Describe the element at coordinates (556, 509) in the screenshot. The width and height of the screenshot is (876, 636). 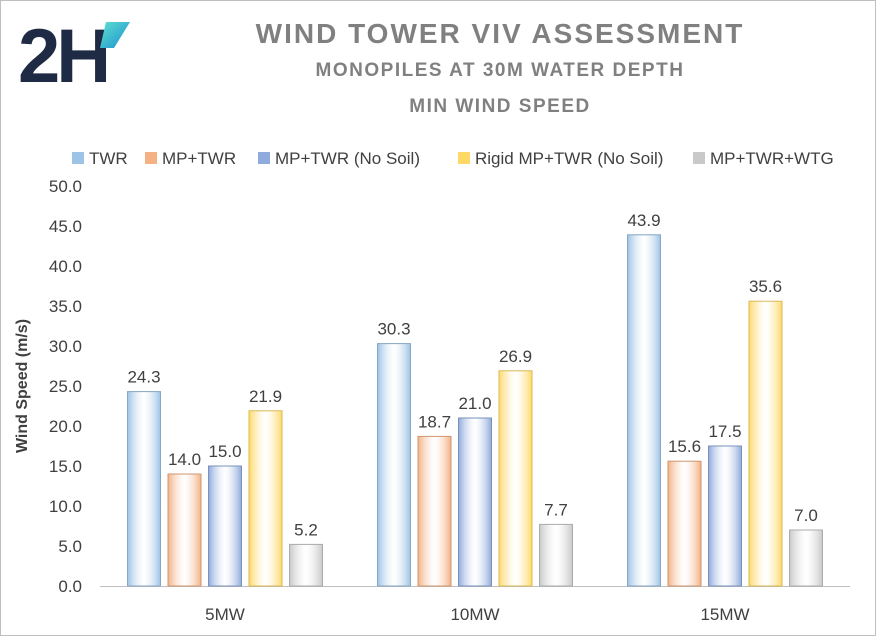
I see `data-label: 7.7` at that location.